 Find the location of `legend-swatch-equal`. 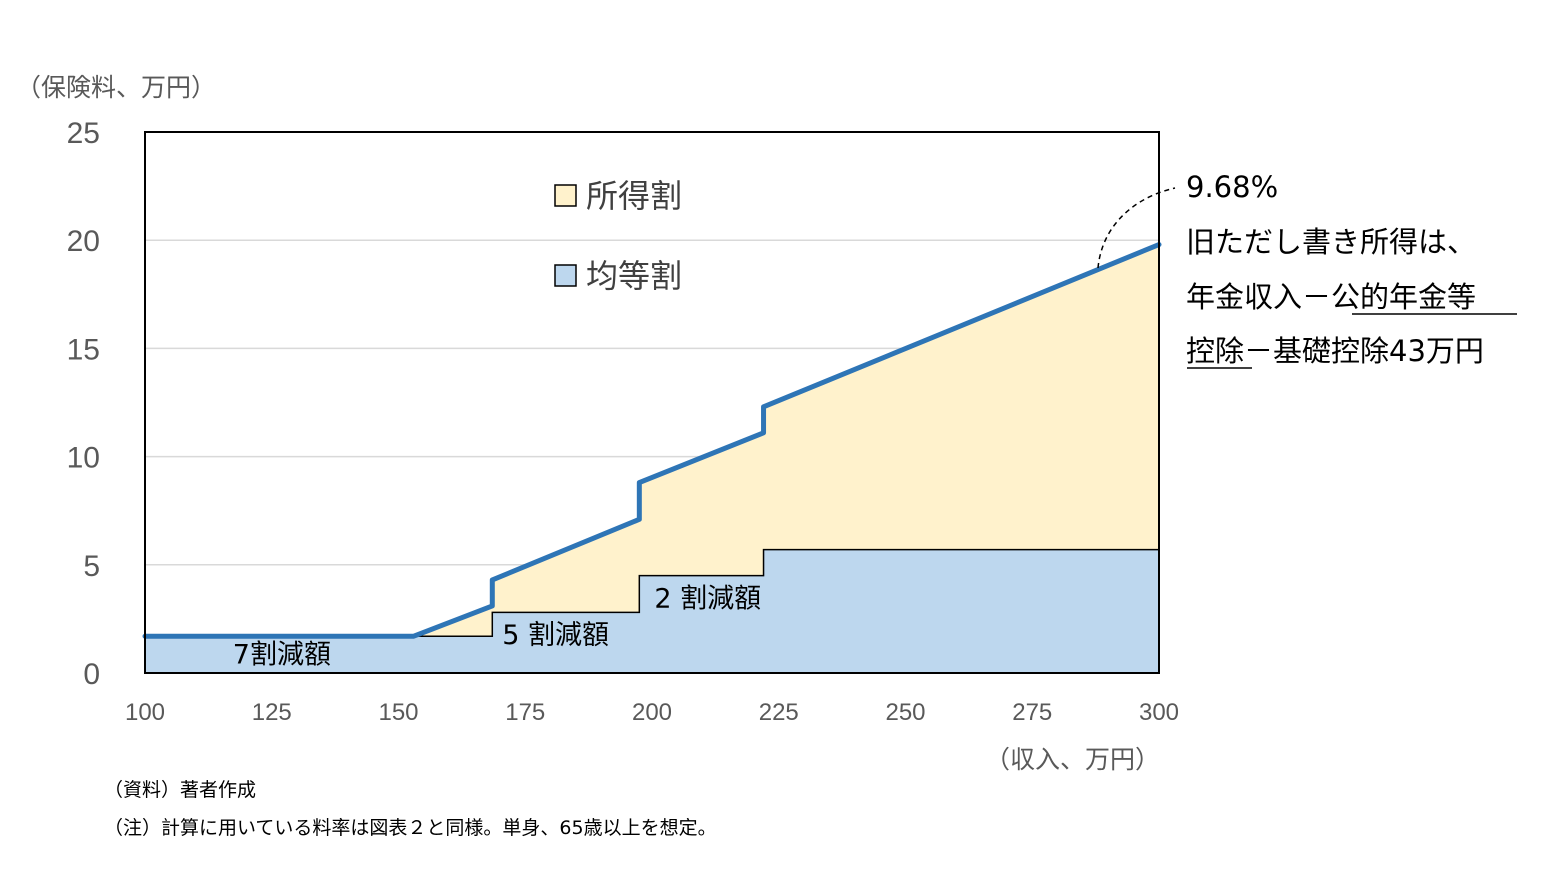

legend-swatch-equal is located at coordinates (565, 275).